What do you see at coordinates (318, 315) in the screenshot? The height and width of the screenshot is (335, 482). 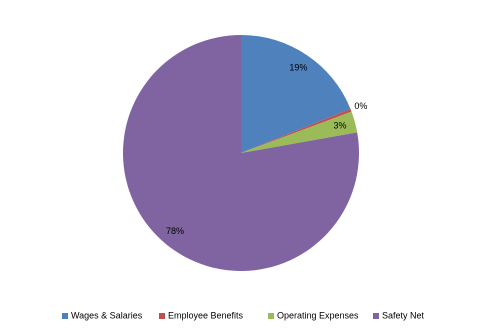 I see `legend-label: Operating Expenses` at bounding box center [318, 315].